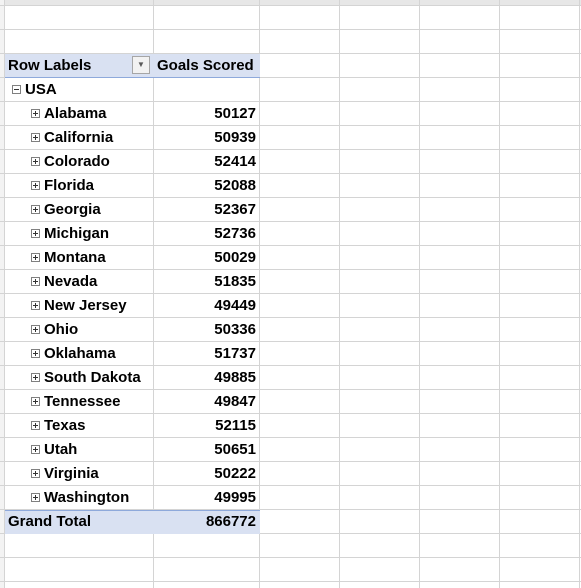  What do you see at coordinates (69, 185) in the screenshot?
I see `state-row-label: Florida` at bounding box center [69, 185].